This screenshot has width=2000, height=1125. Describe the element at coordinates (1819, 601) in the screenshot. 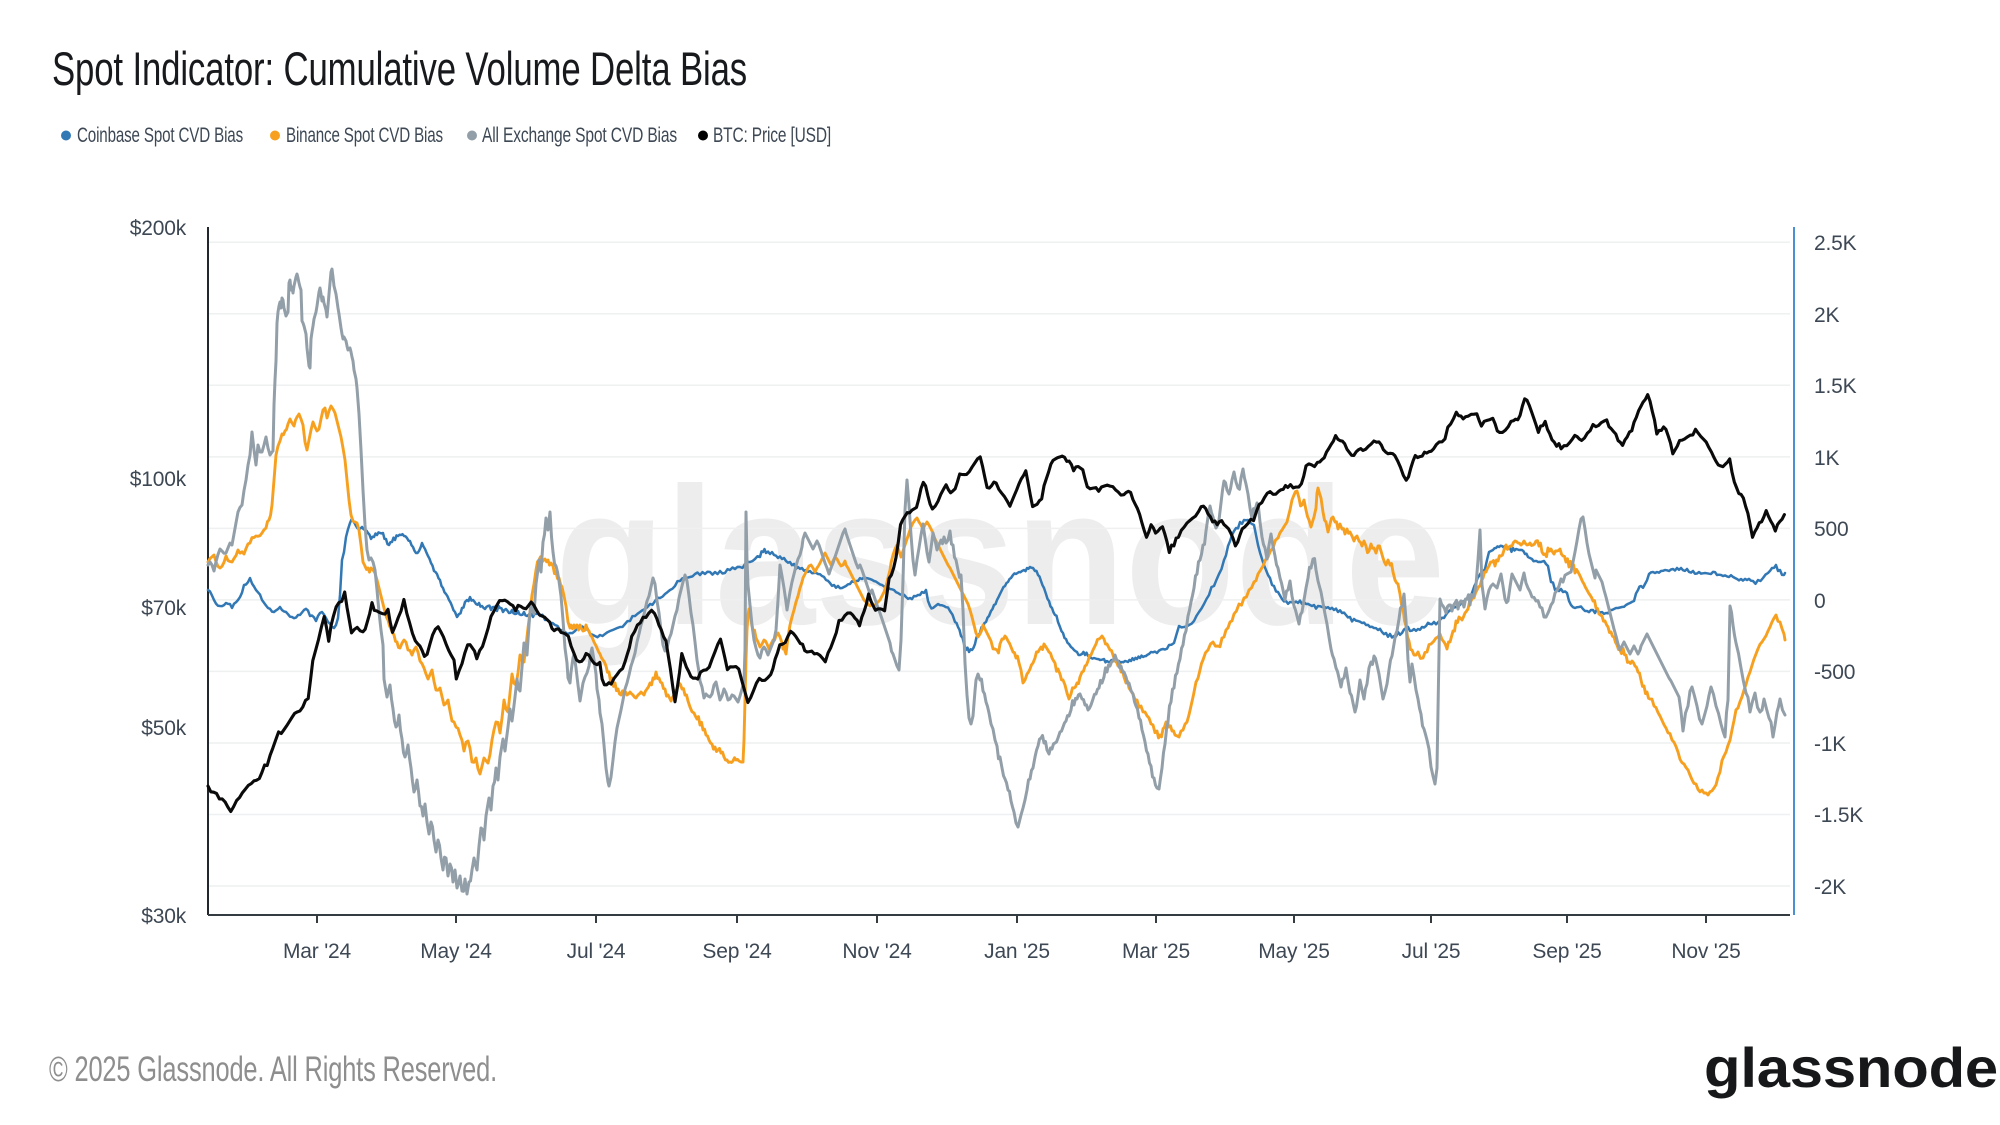

I see `svg-text: 0` at that location.